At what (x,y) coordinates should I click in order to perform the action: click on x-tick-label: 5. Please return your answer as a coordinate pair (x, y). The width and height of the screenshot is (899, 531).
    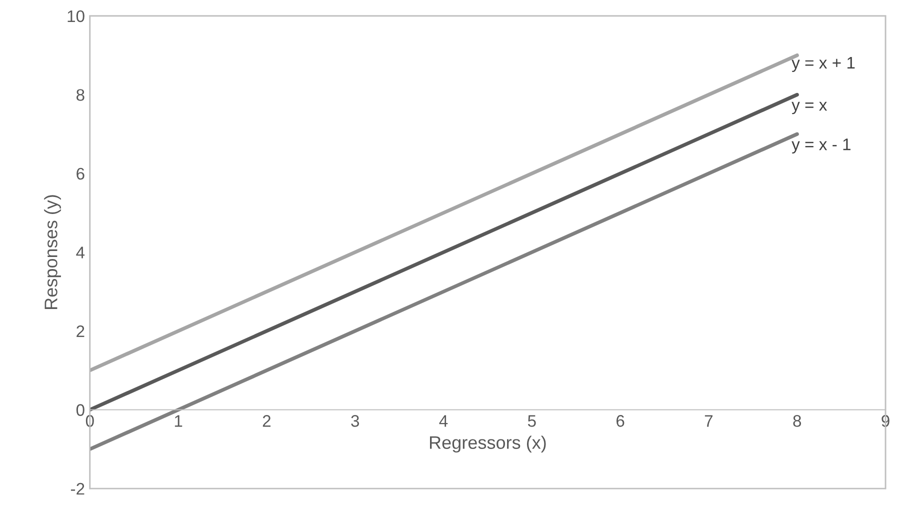
    Looking at the image, I should click on (532, 421).